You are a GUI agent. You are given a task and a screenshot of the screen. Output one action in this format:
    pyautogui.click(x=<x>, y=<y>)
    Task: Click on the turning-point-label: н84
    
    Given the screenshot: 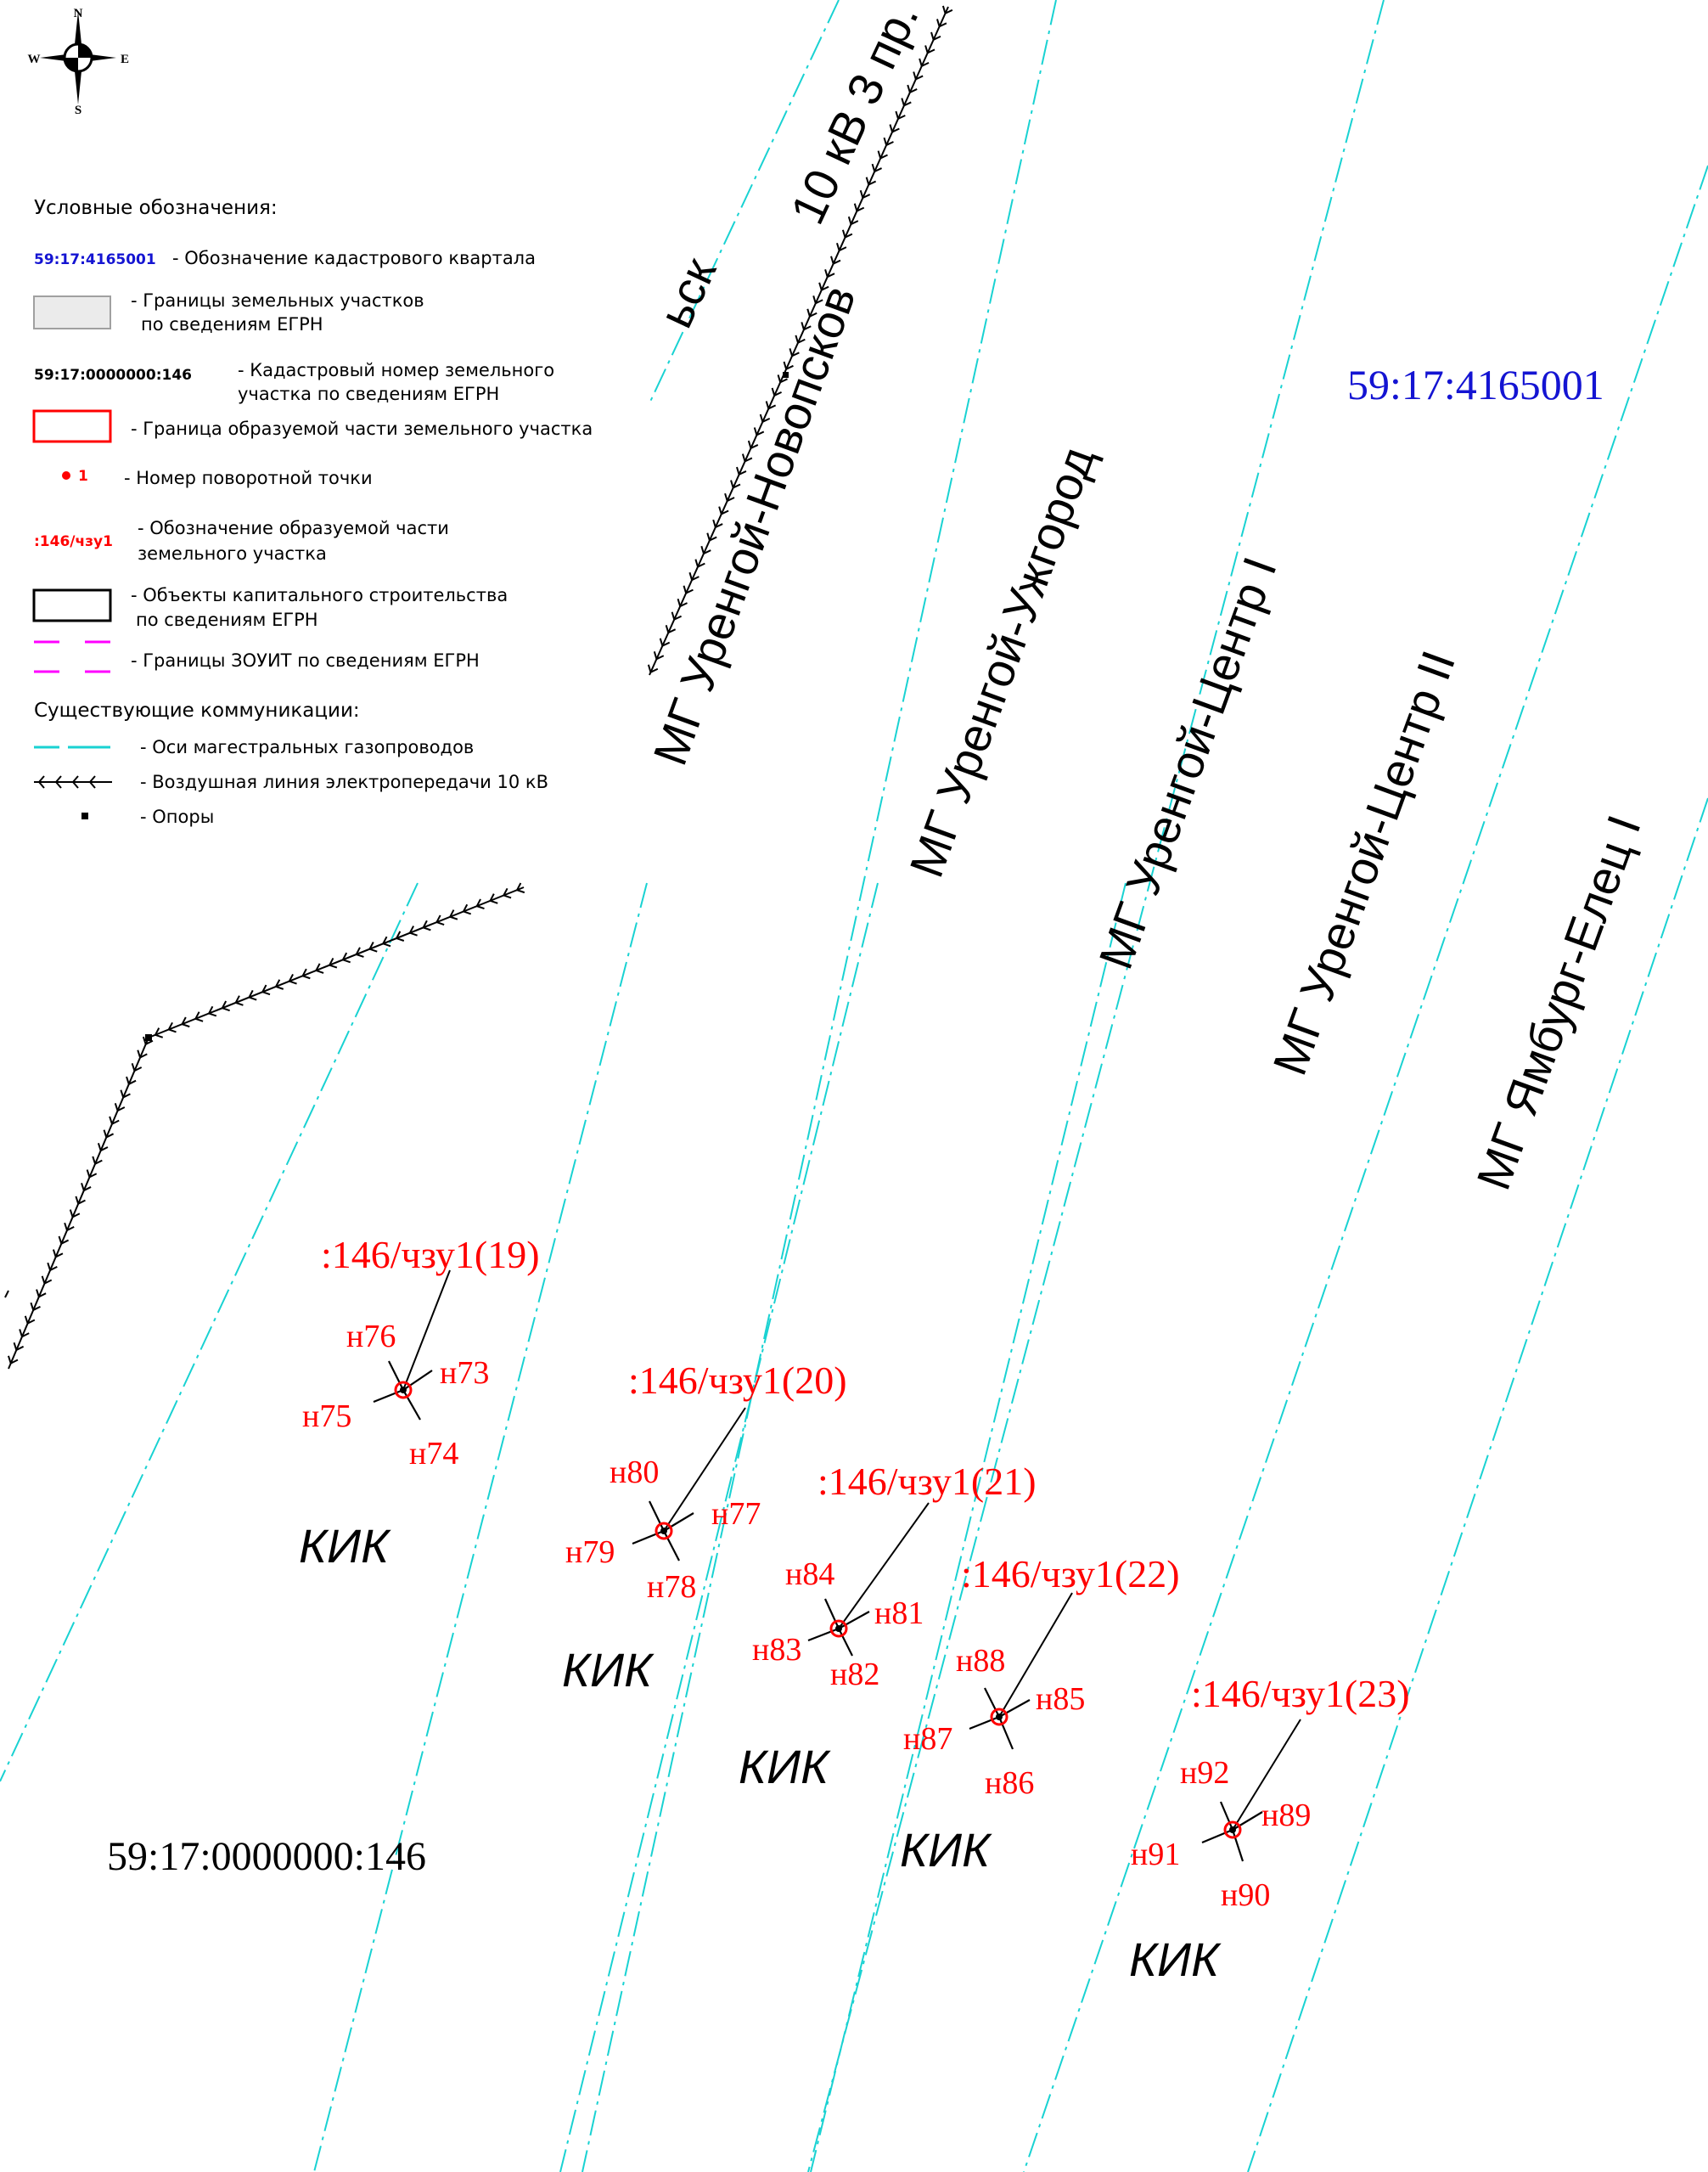 What is the action you would take?
    pyautogui.click(x=809, y=1574)
    